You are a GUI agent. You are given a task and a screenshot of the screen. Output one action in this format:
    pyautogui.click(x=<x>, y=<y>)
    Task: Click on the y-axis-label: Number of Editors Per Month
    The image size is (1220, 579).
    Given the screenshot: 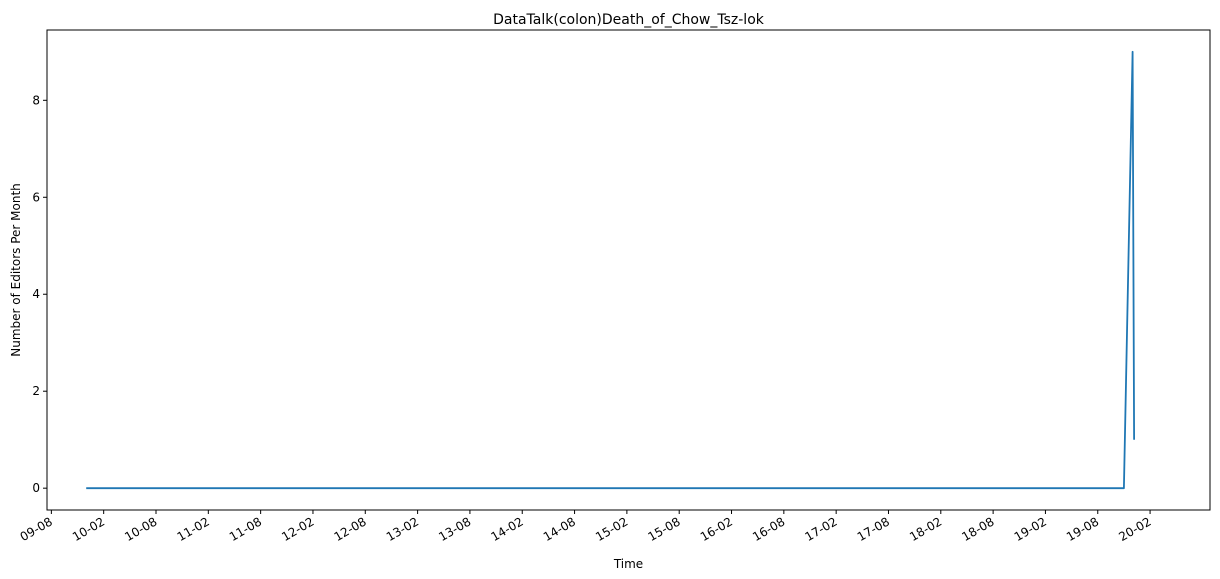 What is the action you would take?
    pyautogui.click(x=16, y=270)
    